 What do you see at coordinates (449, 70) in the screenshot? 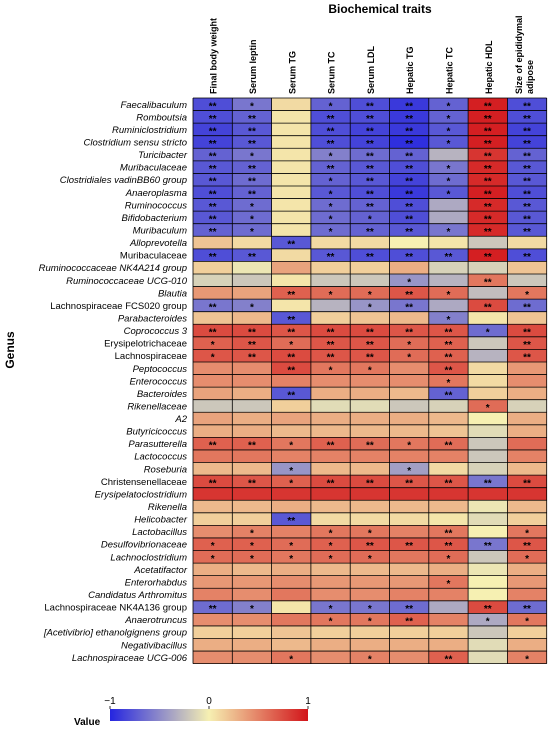
I see `column-header: Hepatic TC` at bounding box center [449, 70].